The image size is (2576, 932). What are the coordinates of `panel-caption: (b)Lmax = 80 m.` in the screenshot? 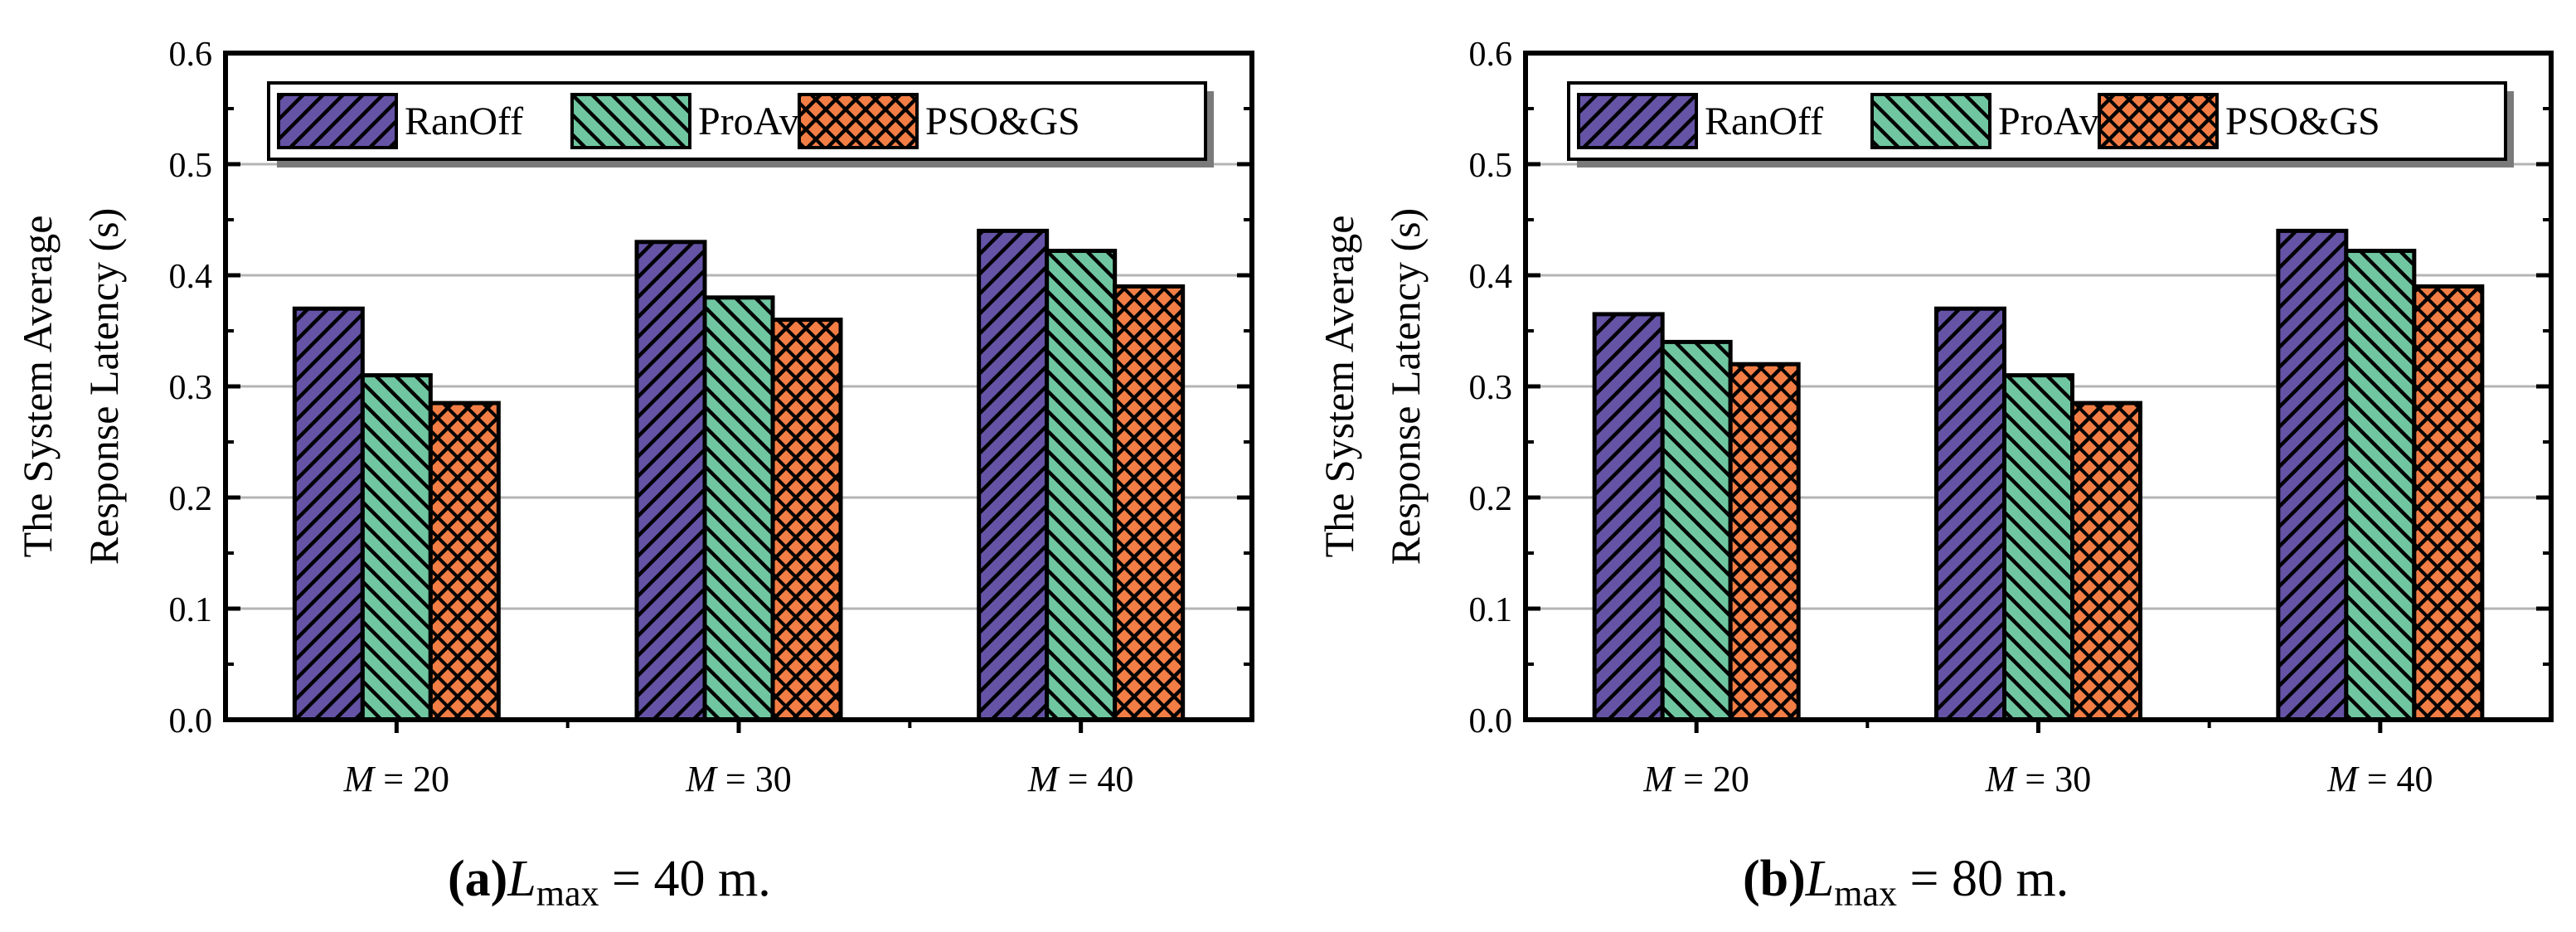 It's located at (1906, 882).